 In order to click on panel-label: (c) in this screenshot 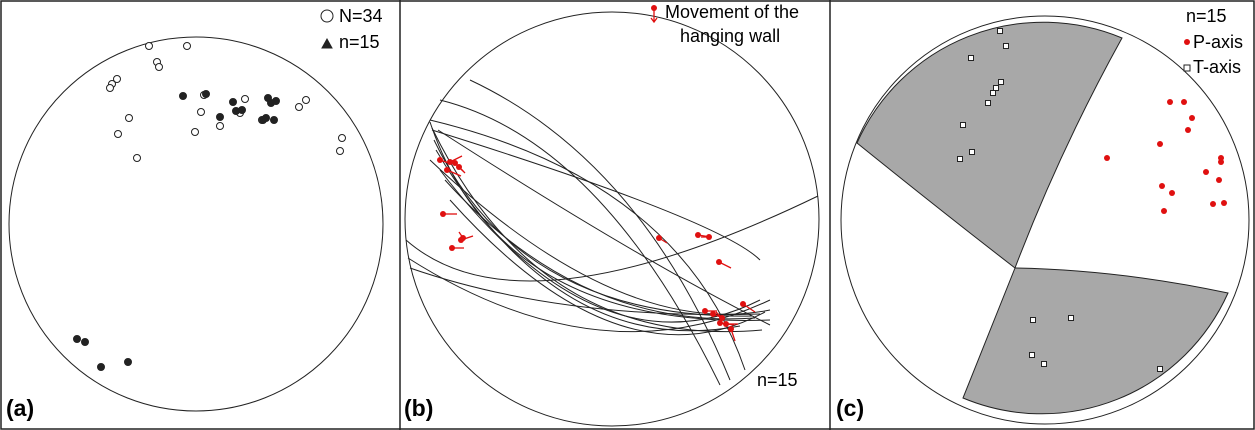, I will do `click(850, 408)`.